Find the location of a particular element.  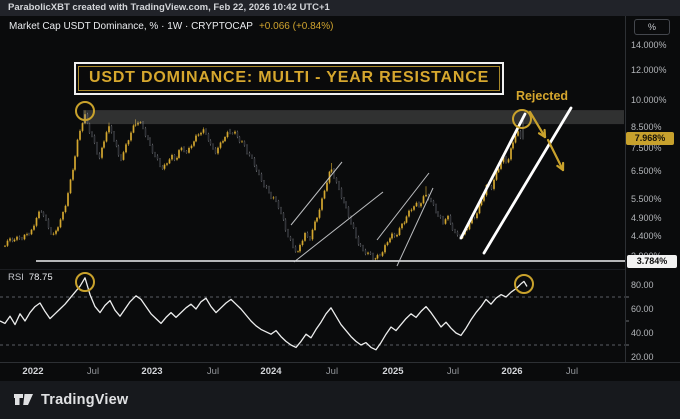

rsi-value: 78.75 is located at coordinates (40, 277).